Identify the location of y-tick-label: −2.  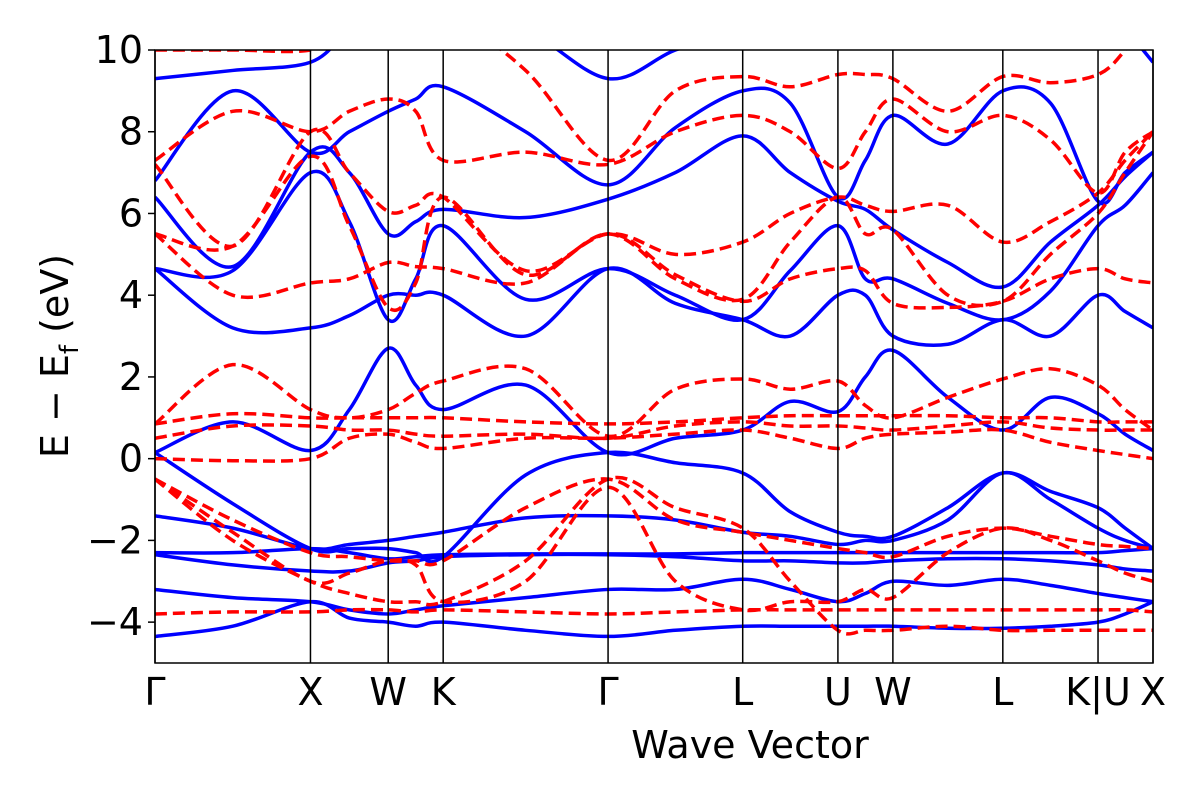
(115, 540).